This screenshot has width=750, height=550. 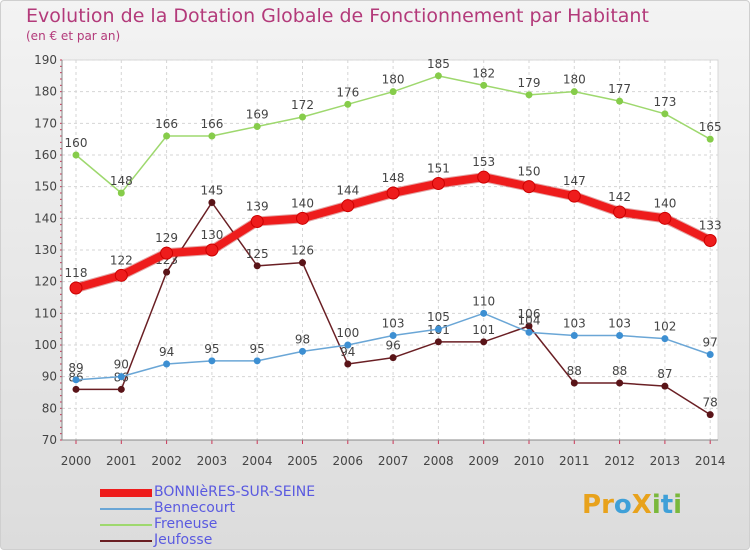 I want to click on chart-subtitle: (en € et par an), so click(x=73, y=36).